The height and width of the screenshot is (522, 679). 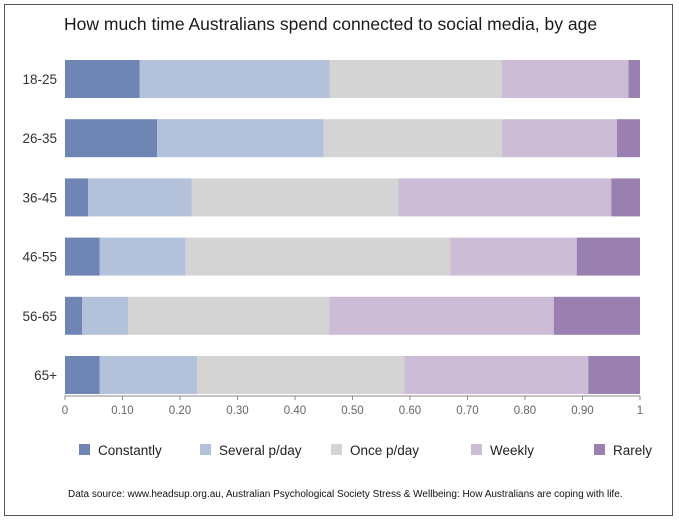 I want to click on x-tick-label: 1, so click(x=640, y=411).